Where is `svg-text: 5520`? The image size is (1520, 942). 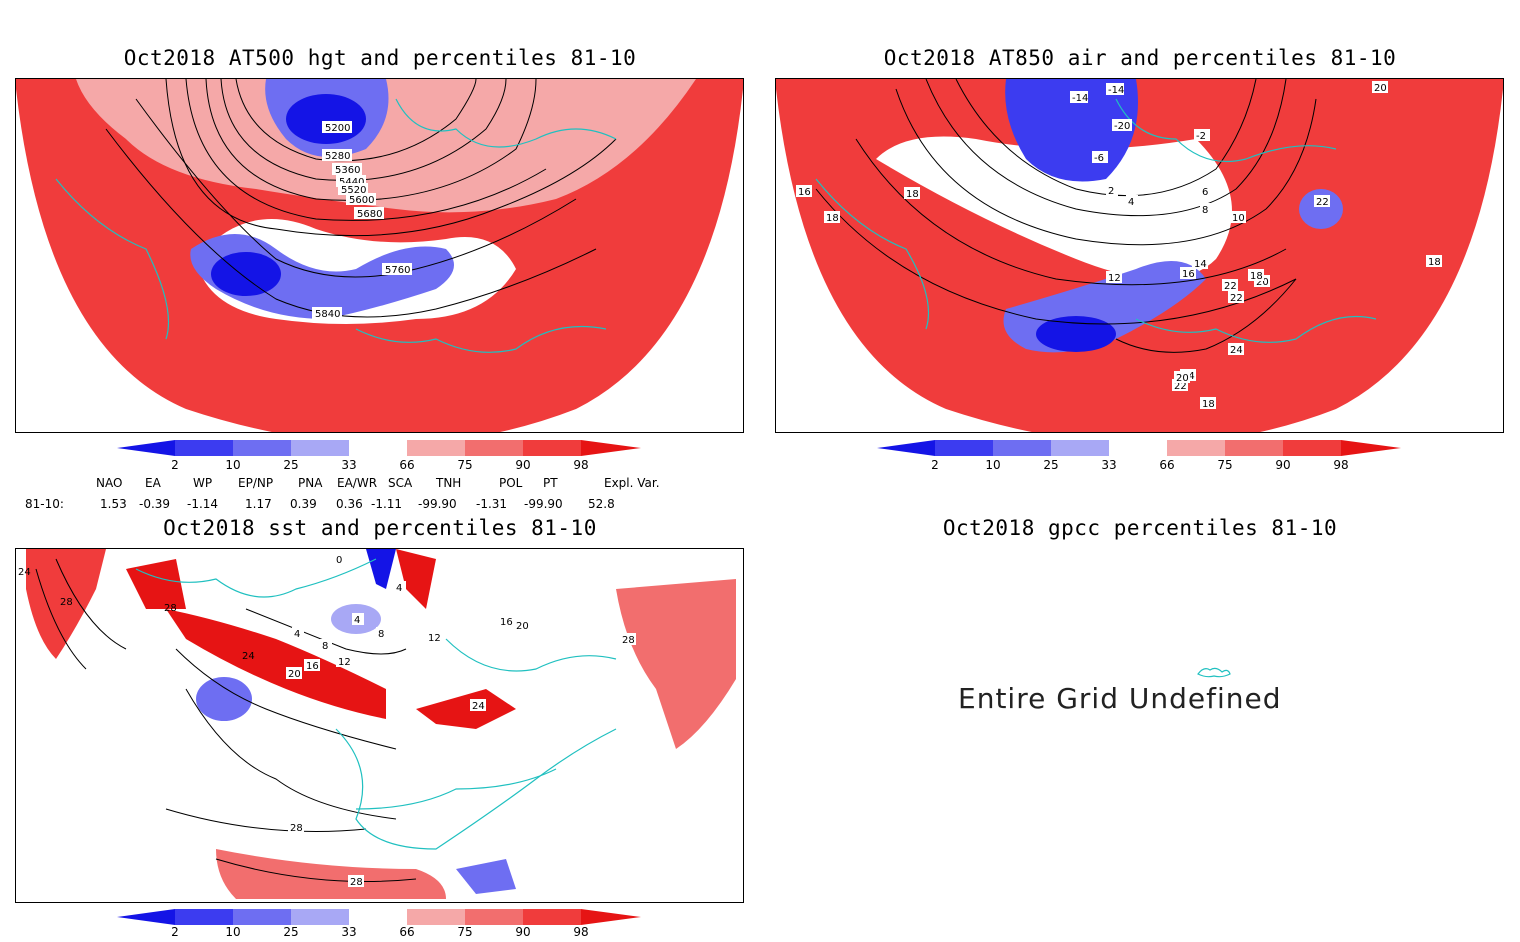 svg-text: 5520 is located at coordinates (353, 190).